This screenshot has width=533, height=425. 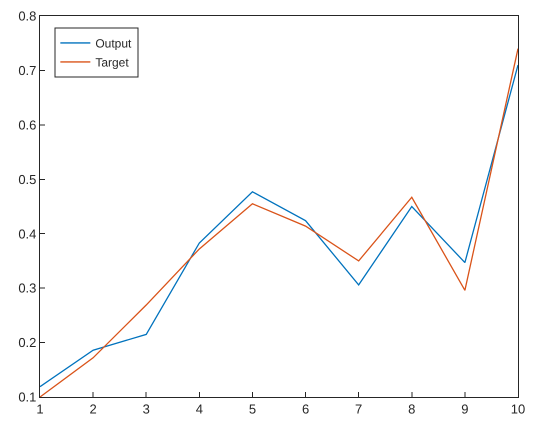 What do you see at coordinates (27, 70) in the screenshot?
I see `y-tick-label: 0.7` at bounding box center [27, 70].